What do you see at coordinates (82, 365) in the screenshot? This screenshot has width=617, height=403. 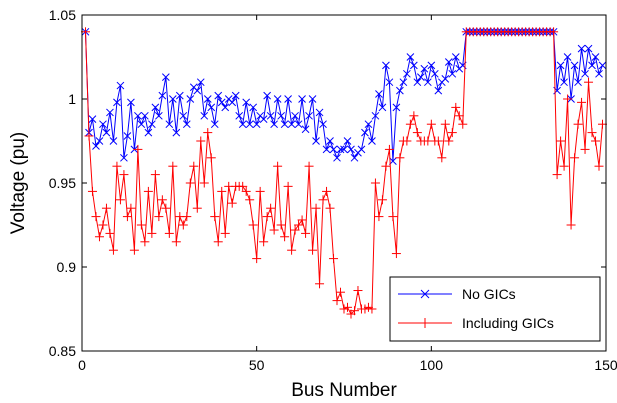 I see `x-tick-label: 0` at bounding box center [82, 365].